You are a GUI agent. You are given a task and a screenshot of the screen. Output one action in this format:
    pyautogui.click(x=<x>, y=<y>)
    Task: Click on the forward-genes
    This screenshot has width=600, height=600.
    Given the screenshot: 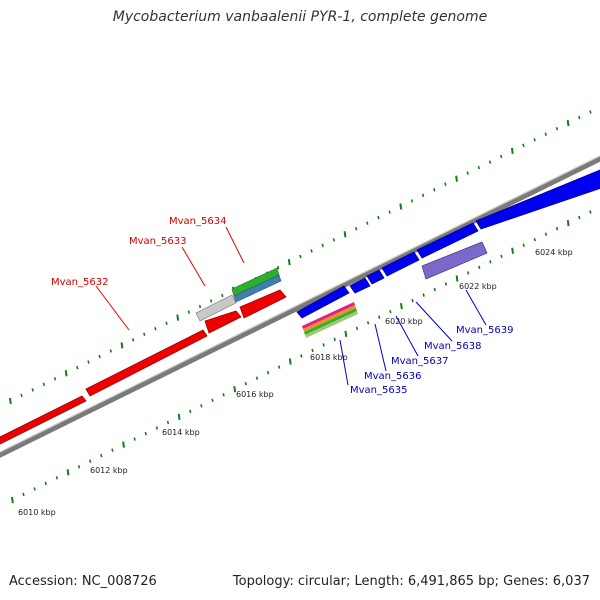 What is the action you would take?
    pyautogui.click(x=143, y=356)
    